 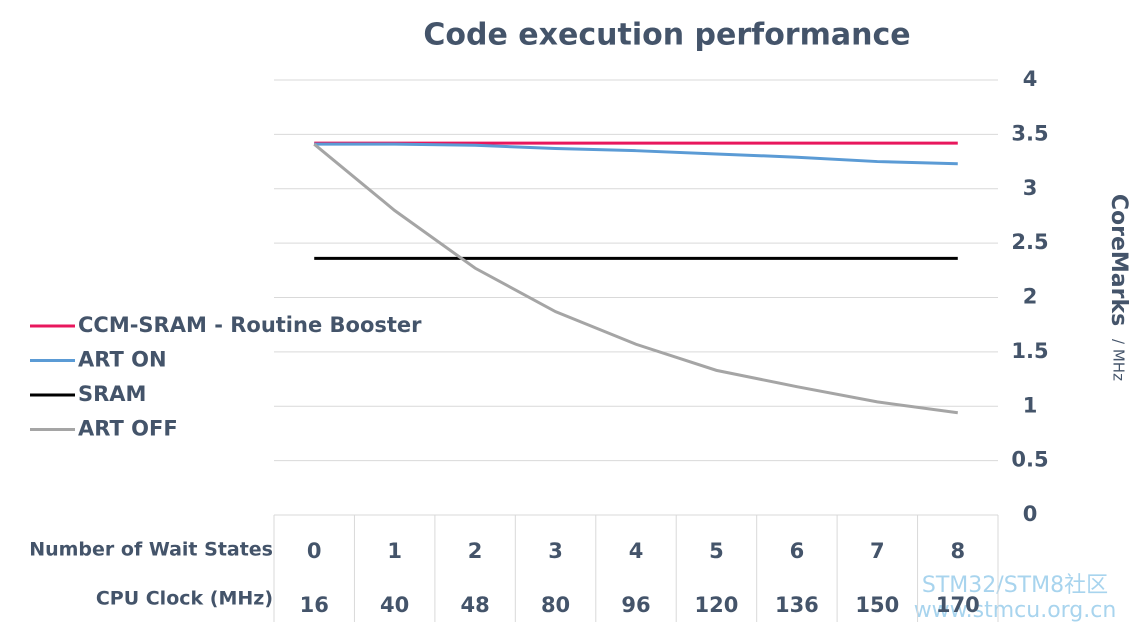 What do you see at coordinates (555, 605) in the screenshot?
I see `x-tick-label: 80` at bounding box center [555, 605].